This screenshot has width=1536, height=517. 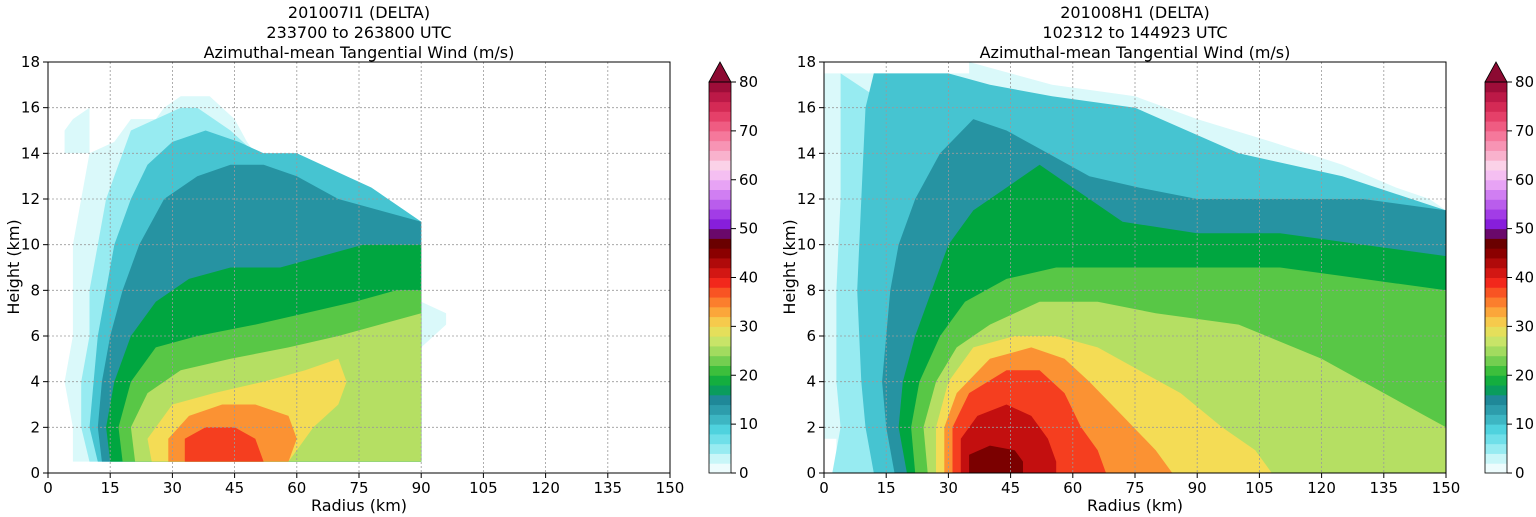 What do you see at coordinates (13, 266) in the screenshot?
I see `panel-left-y-axis-label: Height (km)` at bounding box center [13, 266].